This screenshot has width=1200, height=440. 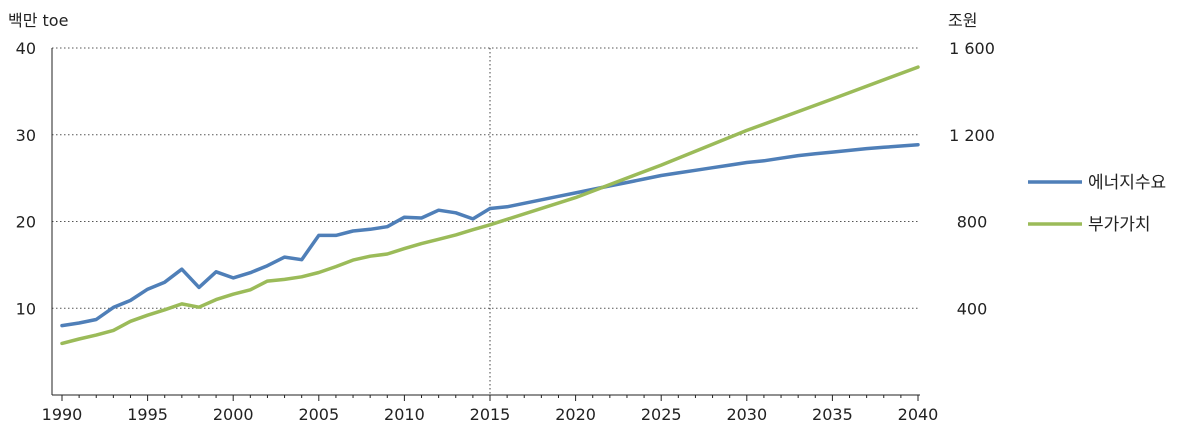 I want to click on x-tick-label: 2005, so click(x=318, y=414).